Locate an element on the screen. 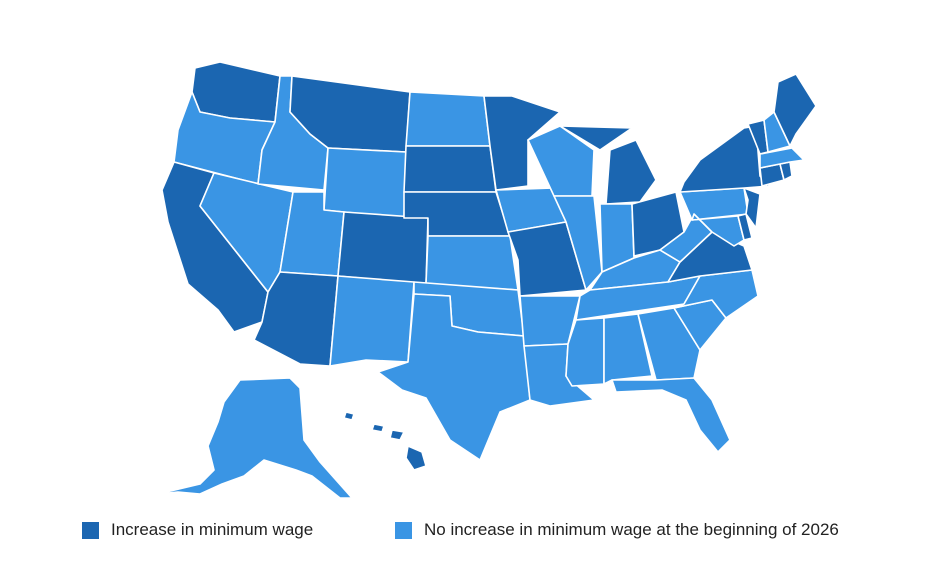  state-kansas is located at coordinates (472, 263).